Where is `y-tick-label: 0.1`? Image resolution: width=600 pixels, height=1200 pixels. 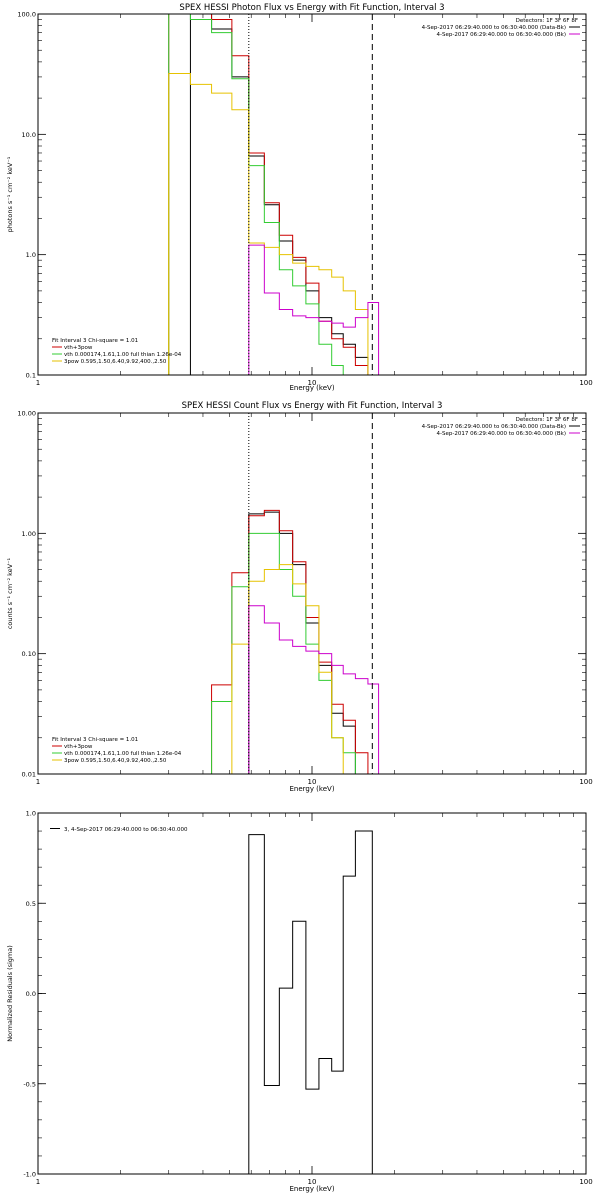 y-tick-label: 0.1 is located at coordinates (31, 376).